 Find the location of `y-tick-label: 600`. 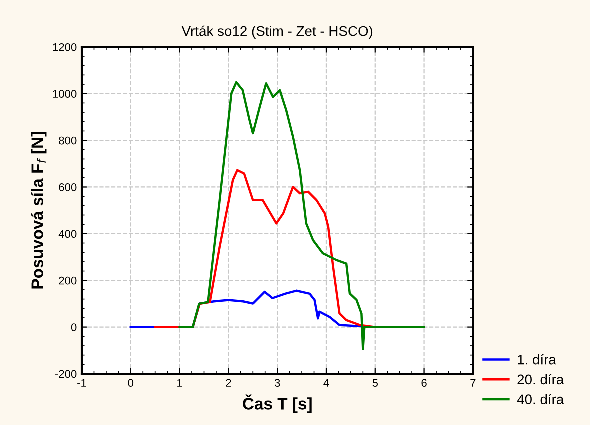

y-tick-label: 600 is located at coordinates (68, 188).